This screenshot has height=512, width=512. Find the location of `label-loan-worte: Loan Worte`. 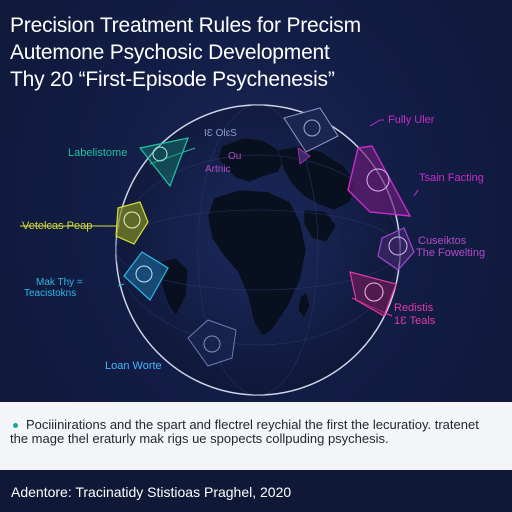

label-loan-worte: Loan Worte is located at coordinates (133, 366).